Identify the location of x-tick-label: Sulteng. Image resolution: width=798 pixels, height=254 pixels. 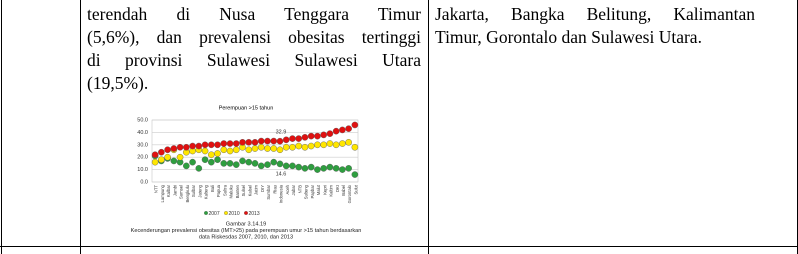
(306, 191).